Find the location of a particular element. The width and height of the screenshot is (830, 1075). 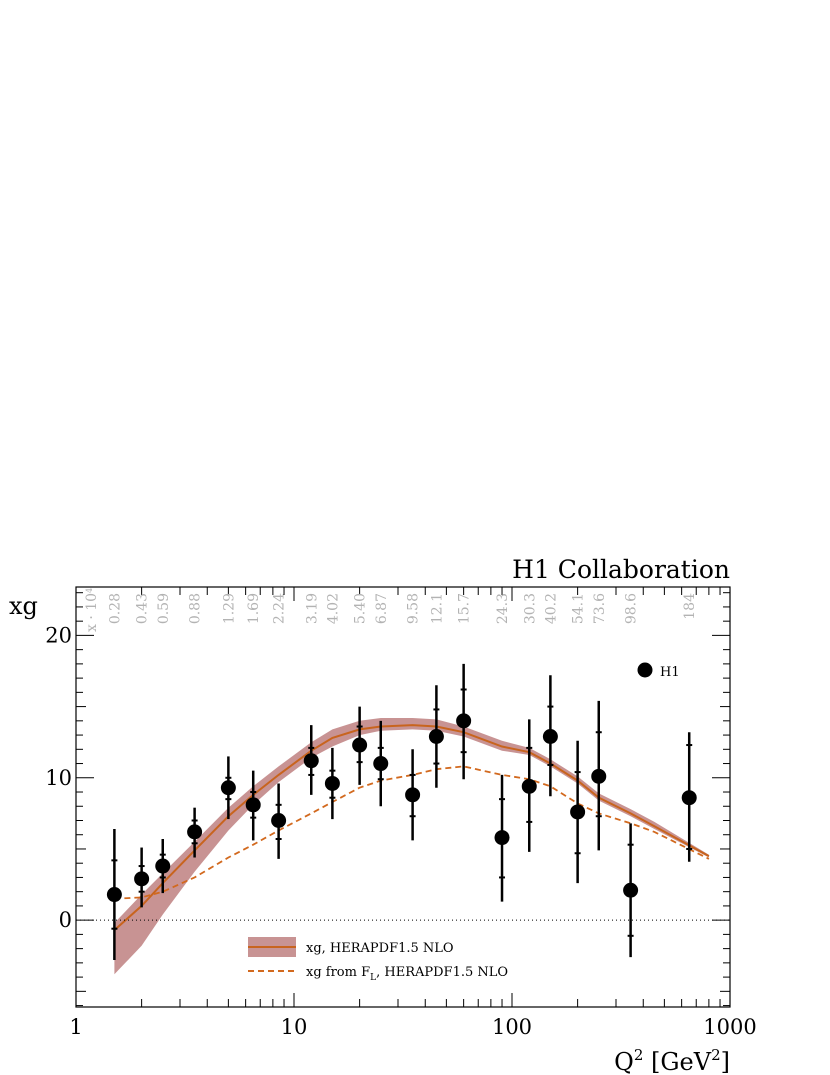

legend-label-herapdf: xg, HERAPDF1.5 NLO is located at coordinates (380, 948).